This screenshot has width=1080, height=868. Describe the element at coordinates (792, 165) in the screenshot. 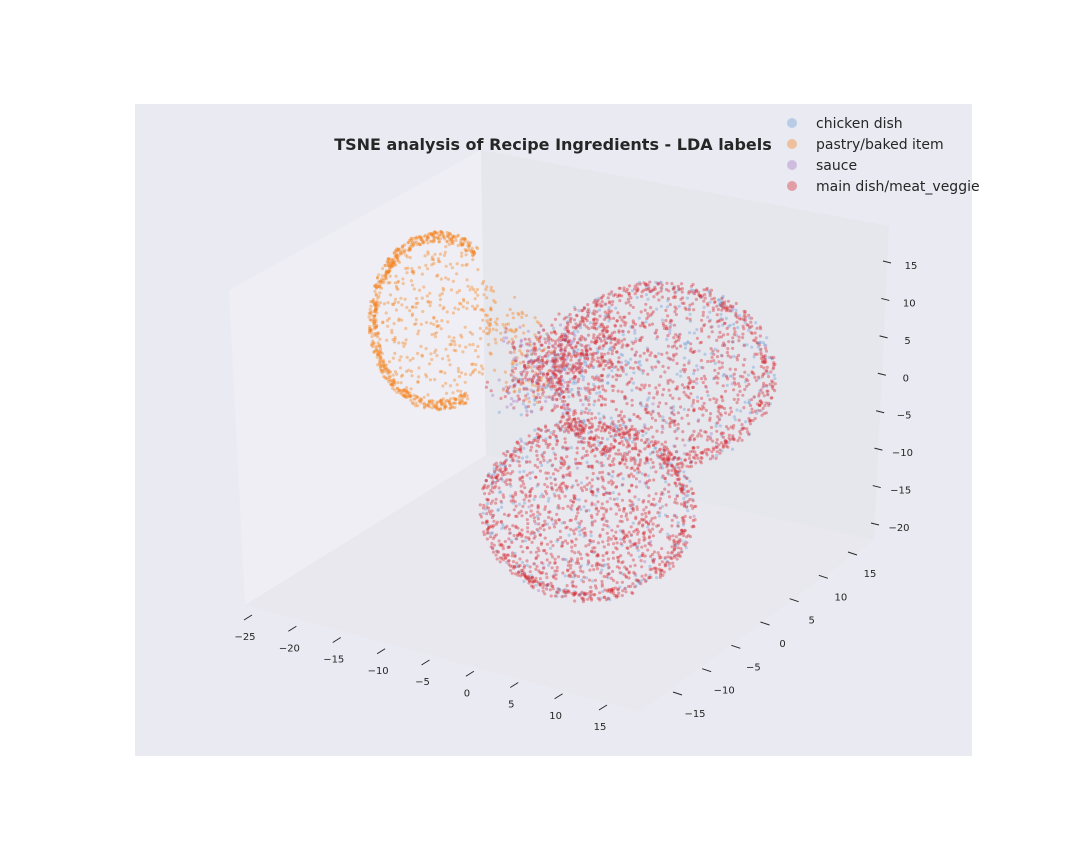

I see `legend-marker` at that location.